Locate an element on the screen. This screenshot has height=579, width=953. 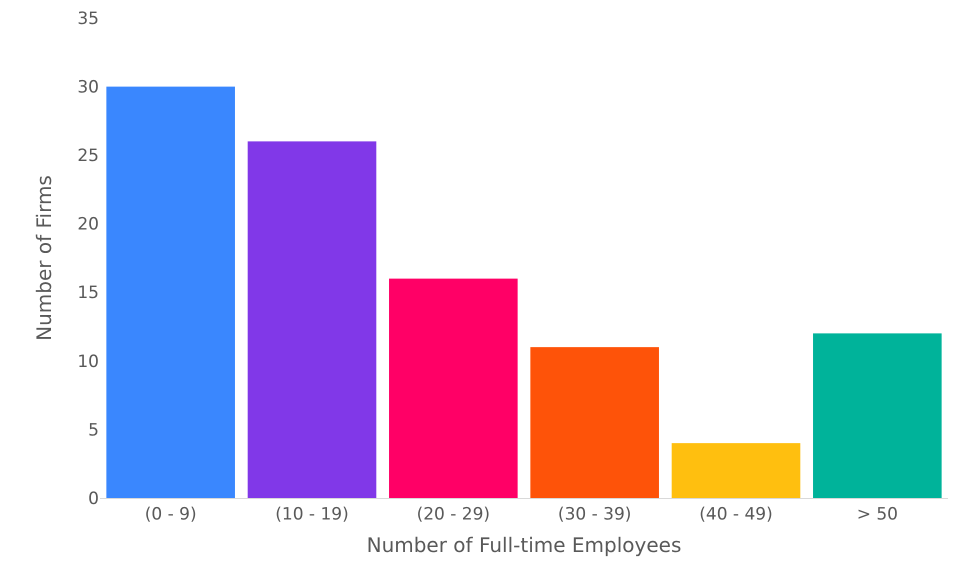
x-axis-title: Number of Full-time Employees is located at coordinates (524, 544).